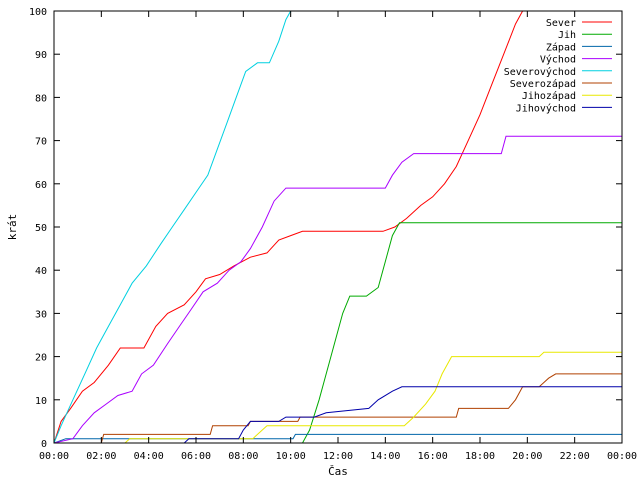 The image size is (640, 480). Describe the element at coordinates (41, 55) in the screenshot. I see `y-tick-label: 90` at that location.